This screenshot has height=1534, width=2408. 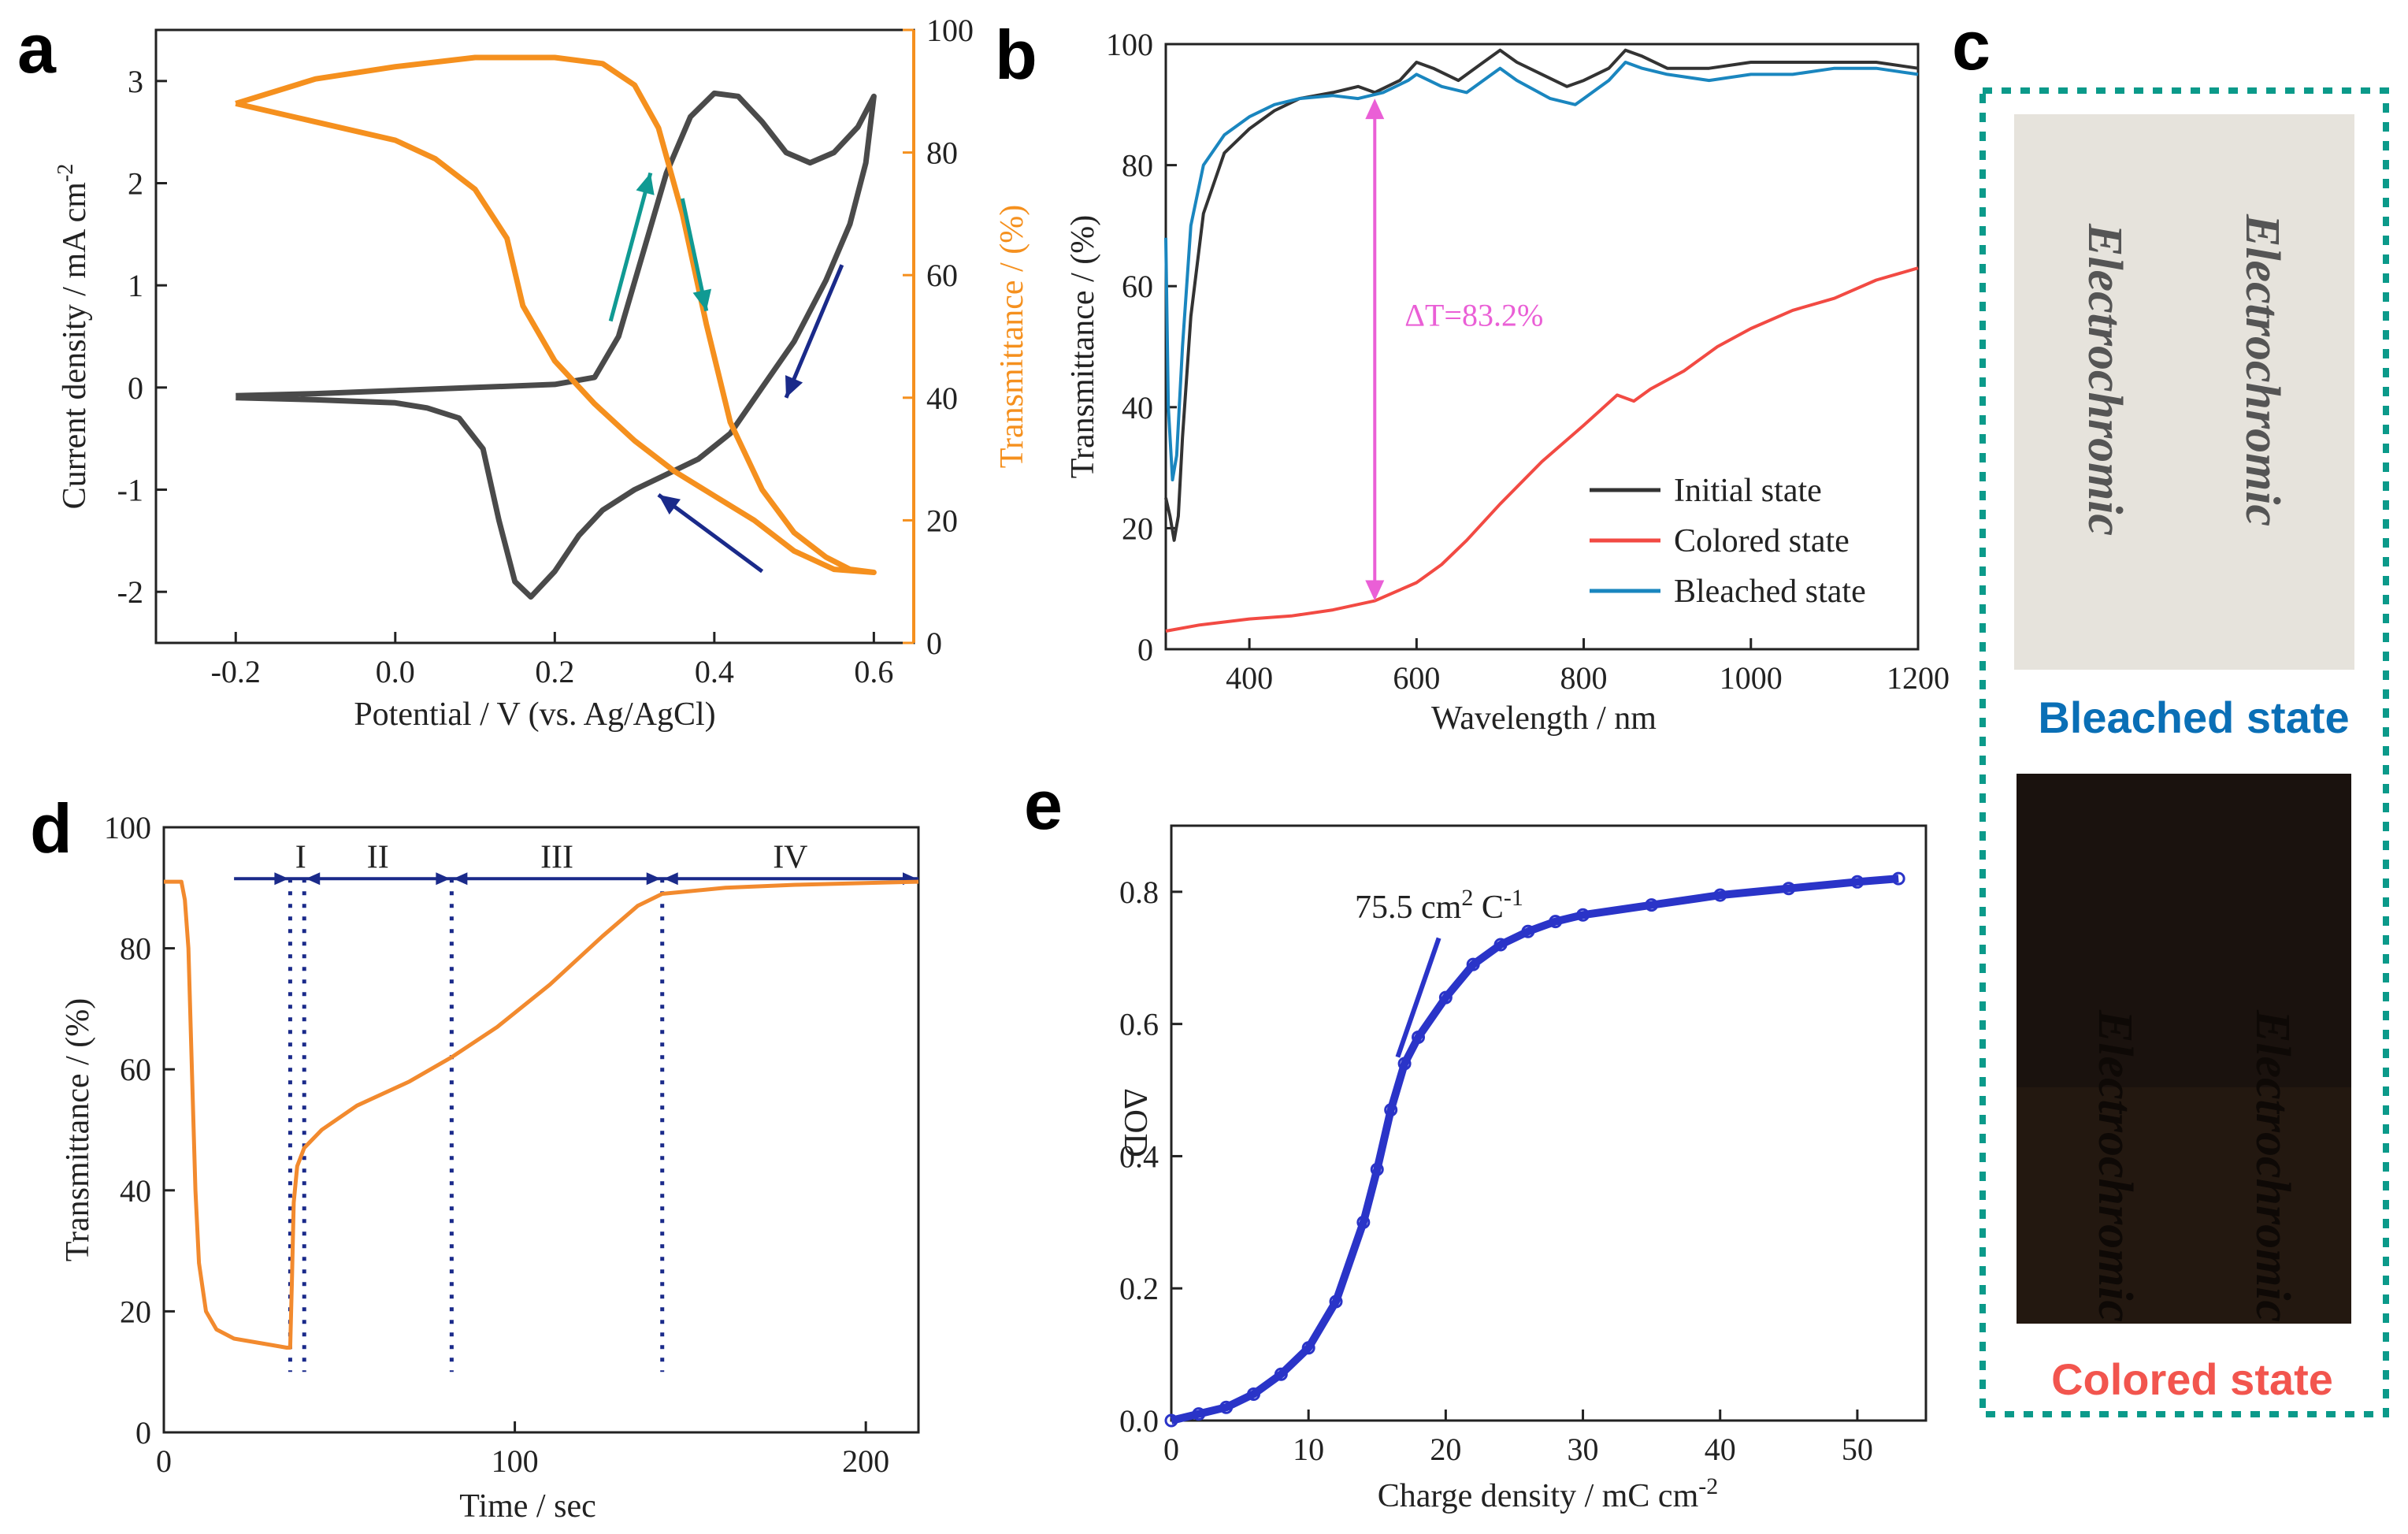 I want to click on bleached-sample-photo, so click(x=2184, y=392).